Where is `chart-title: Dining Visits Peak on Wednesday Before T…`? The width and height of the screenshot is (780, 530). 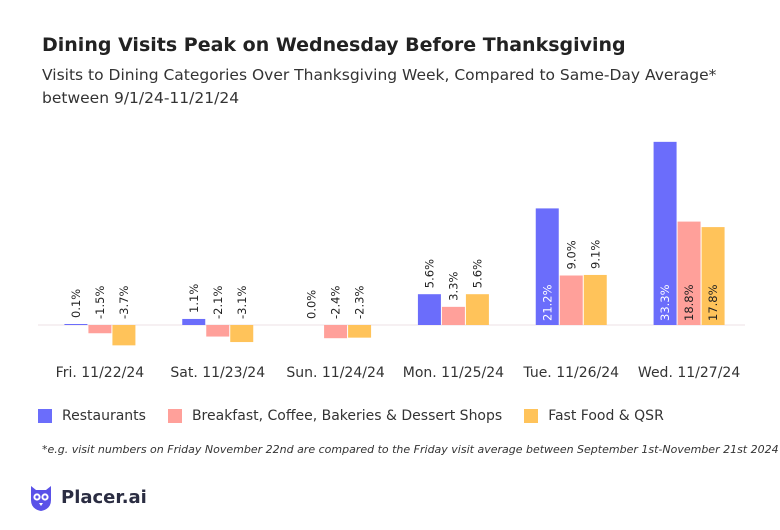 chart-title: Dining Visits Peak on Wednesday Before T… is located at coordinates (334, 45).